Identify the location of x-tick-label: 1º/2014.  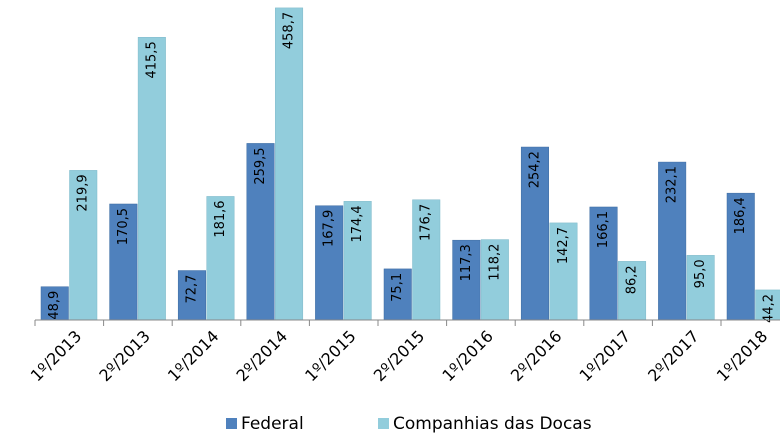
(193, 356).